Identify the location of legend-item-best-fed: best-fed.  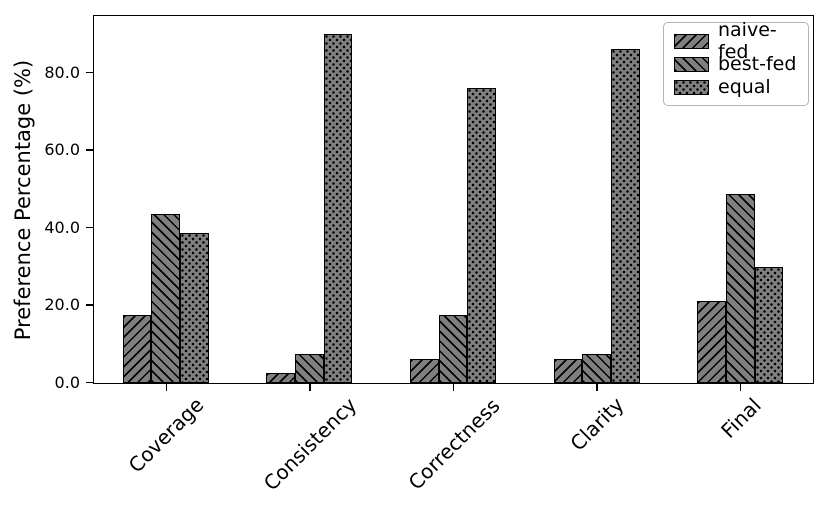
(736, 64).